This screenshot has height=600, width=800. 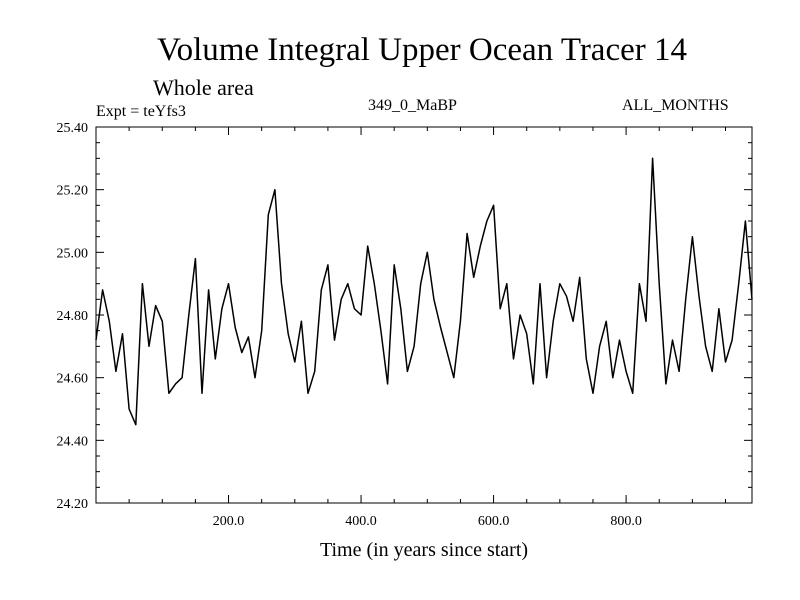 What do you see at coordinates (73, 128) in the screenshot?
I see `y-tick-label: 25.40` at bounding box center [73, 128].